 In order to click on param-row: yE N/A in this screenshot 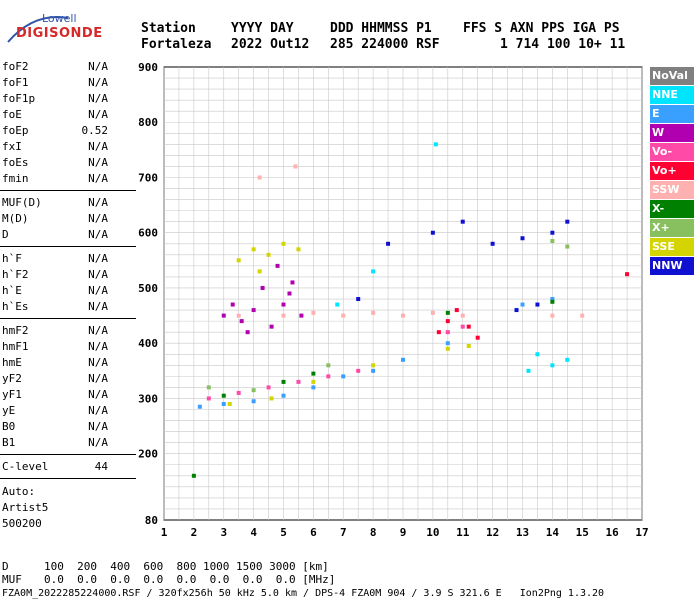, I will do `click(55, 411)`.